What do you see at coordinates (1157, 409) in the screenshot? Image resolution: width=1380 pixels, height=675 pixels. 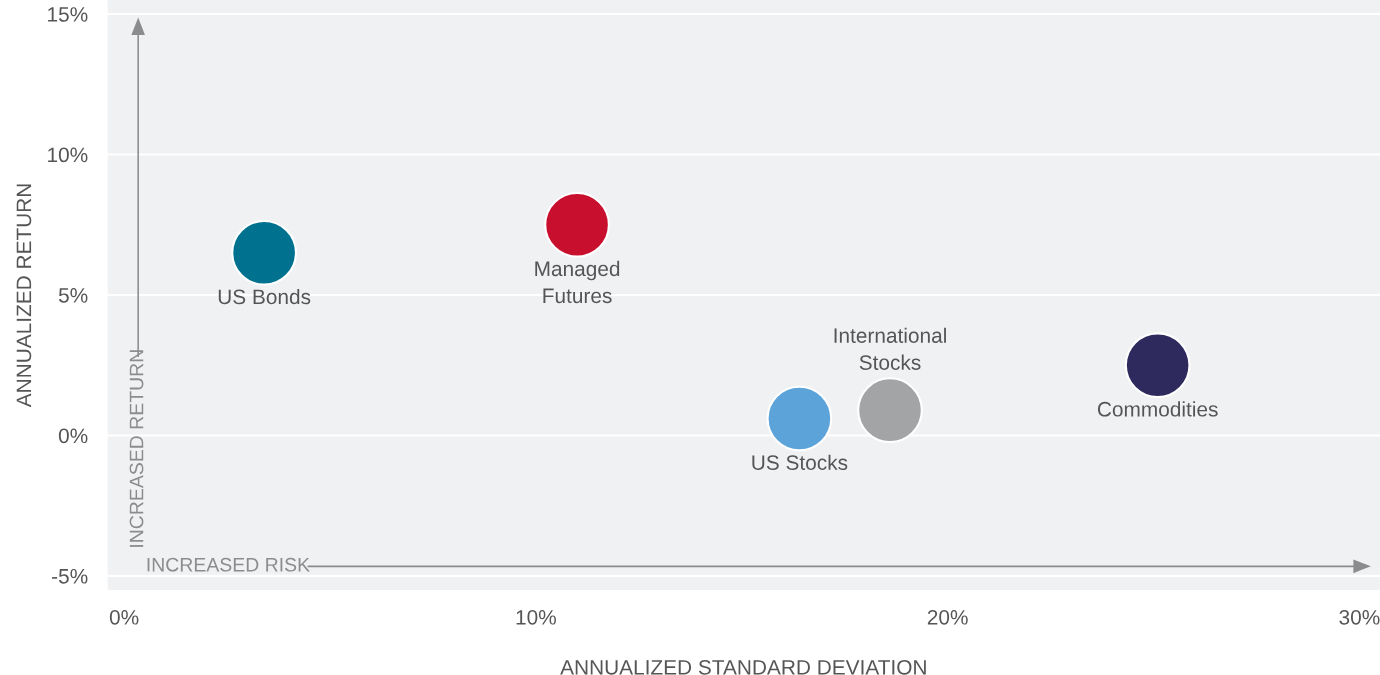 I see `series-label: Commodities` at bounding box center [1157, 409].